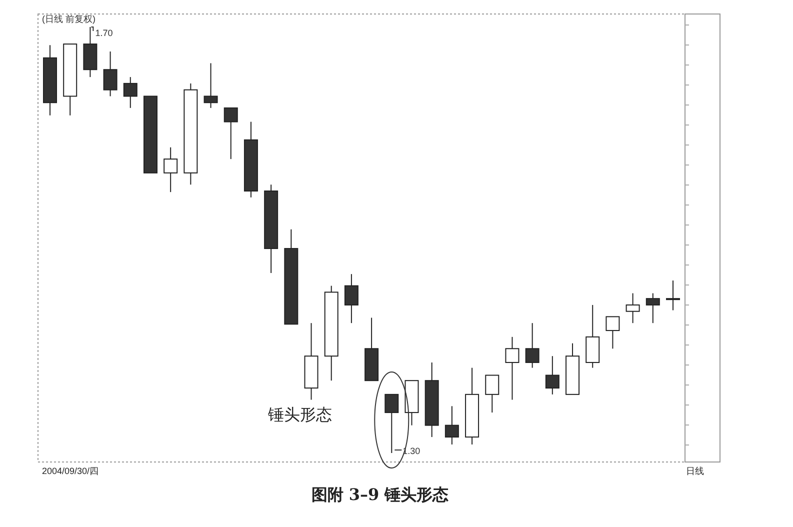  I want to click on annotation: 1.70, so click(104, 33).